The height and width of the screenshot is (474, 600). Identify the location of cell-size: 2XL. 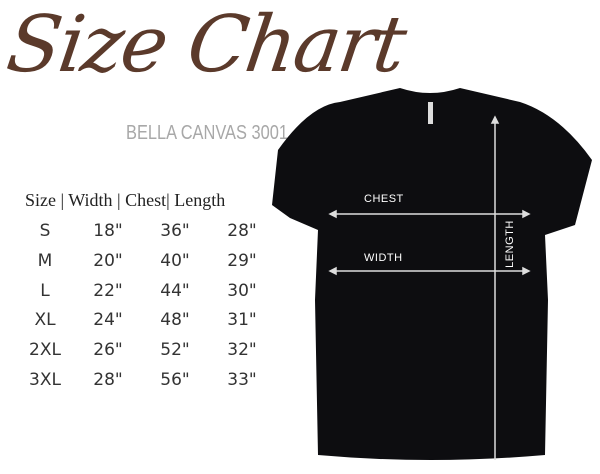
(45, 350).